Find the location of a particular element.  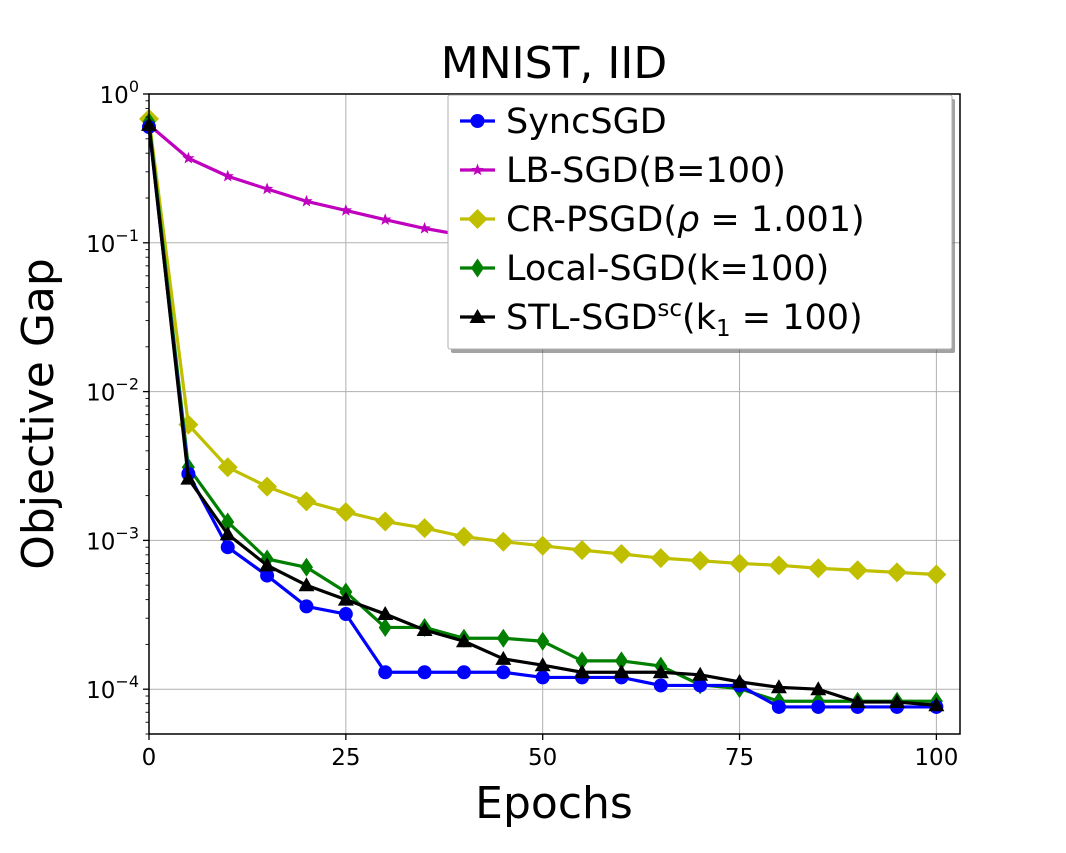

x-axis: 0 25 50 75 100 is located at coordinates (550, 752).